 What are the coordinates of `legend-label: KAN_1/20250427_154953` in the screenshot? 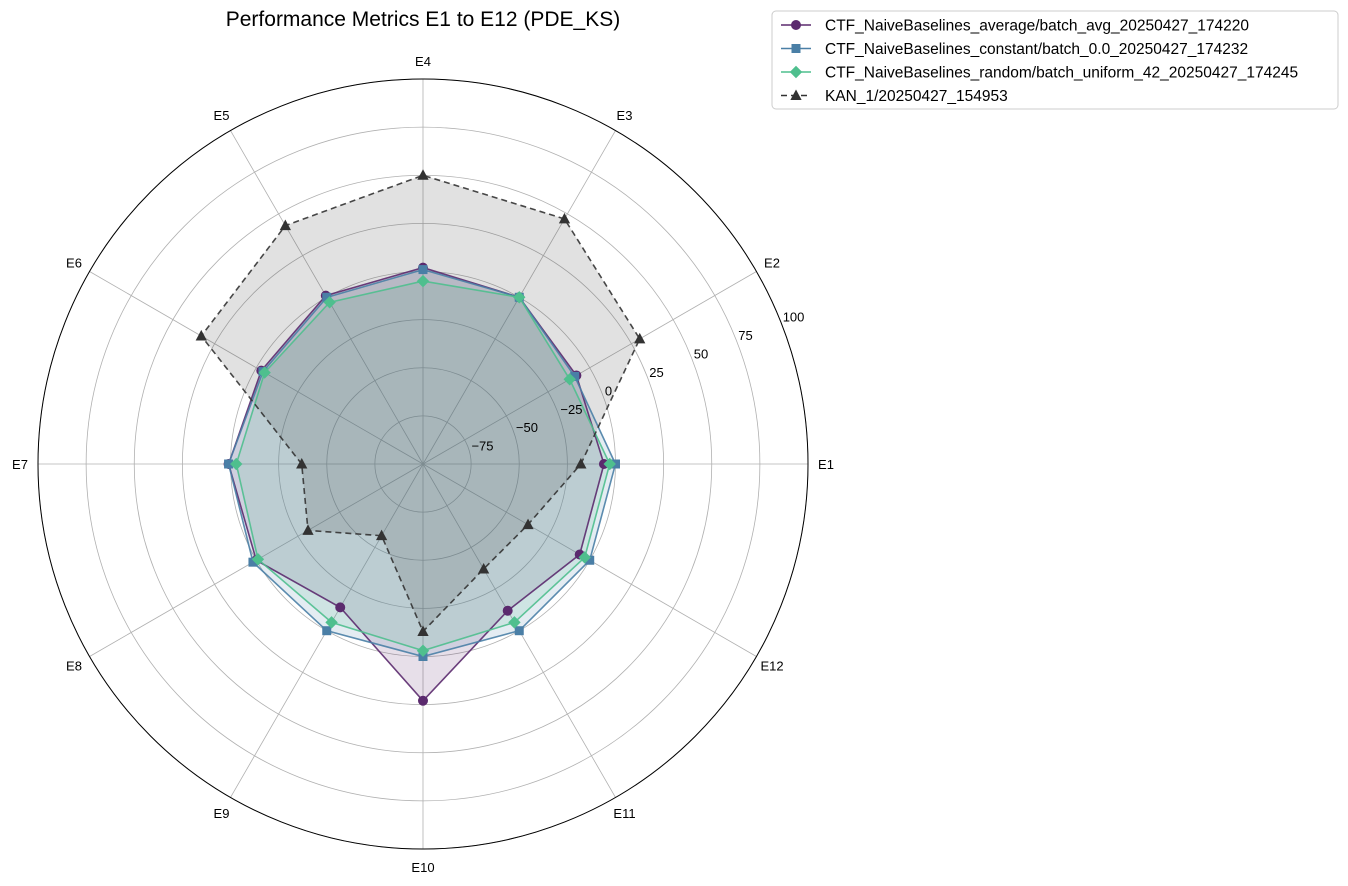 It's located at (916, 96).